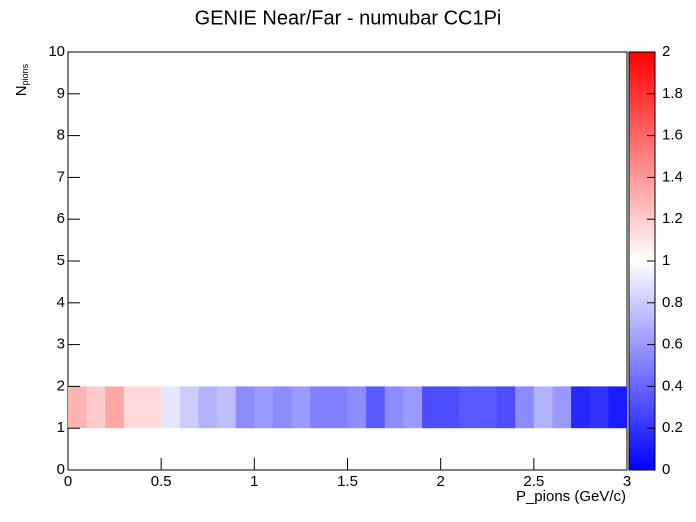 Image resolution: width=696 pixels, height=522 pixels. What do you see at coordinates (61, 469) in the screenshot?
I see `y-tick-label: 0` at bounding box center [61, 469].